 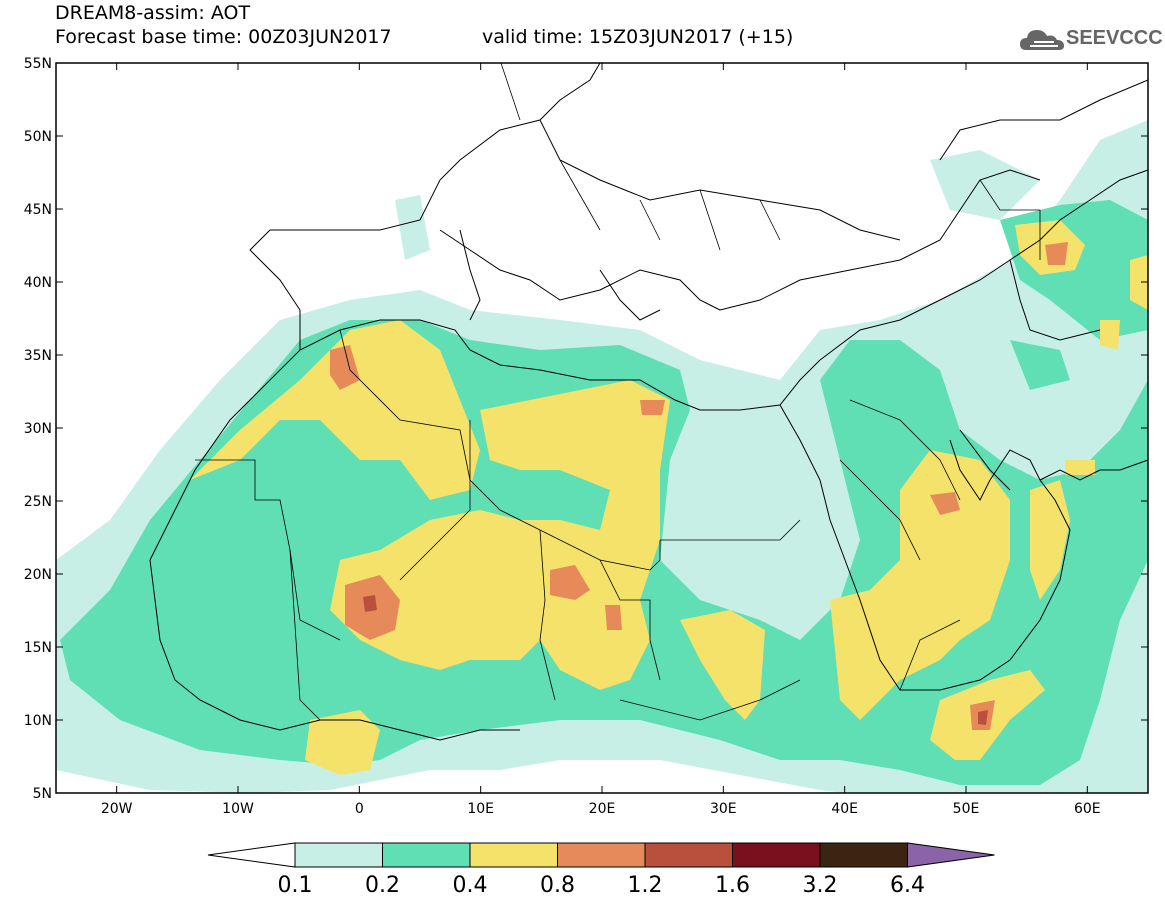 I want to click on lat-label: 55N, so click(x=38, y=64).